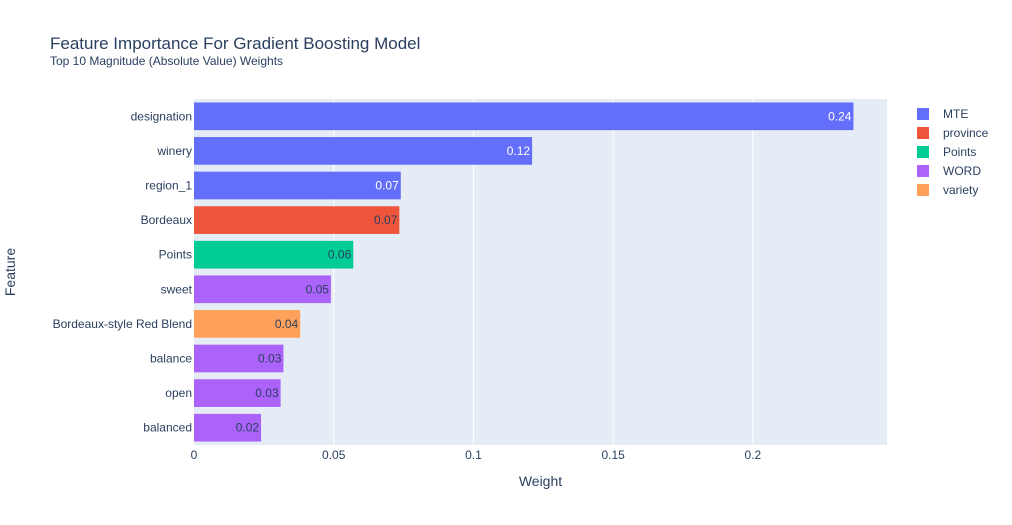 The width and height of the screenshot is (1012, 525). What do you see at coordinates (960, 190) in the screenshot?
I see `legend-label: variety` at bounding box center [960, 190].